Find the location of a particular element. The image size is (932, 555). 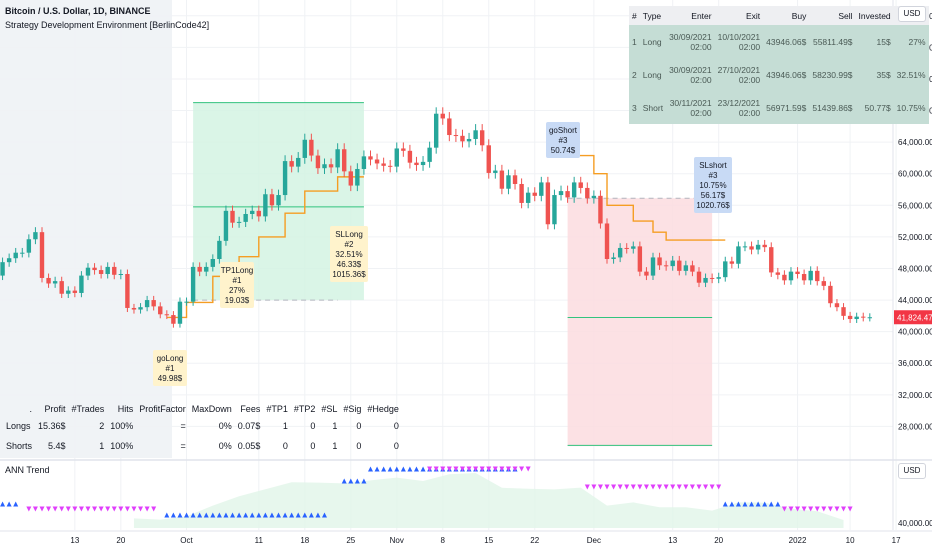

col-header: Fees is located at coordinates (250, 409).